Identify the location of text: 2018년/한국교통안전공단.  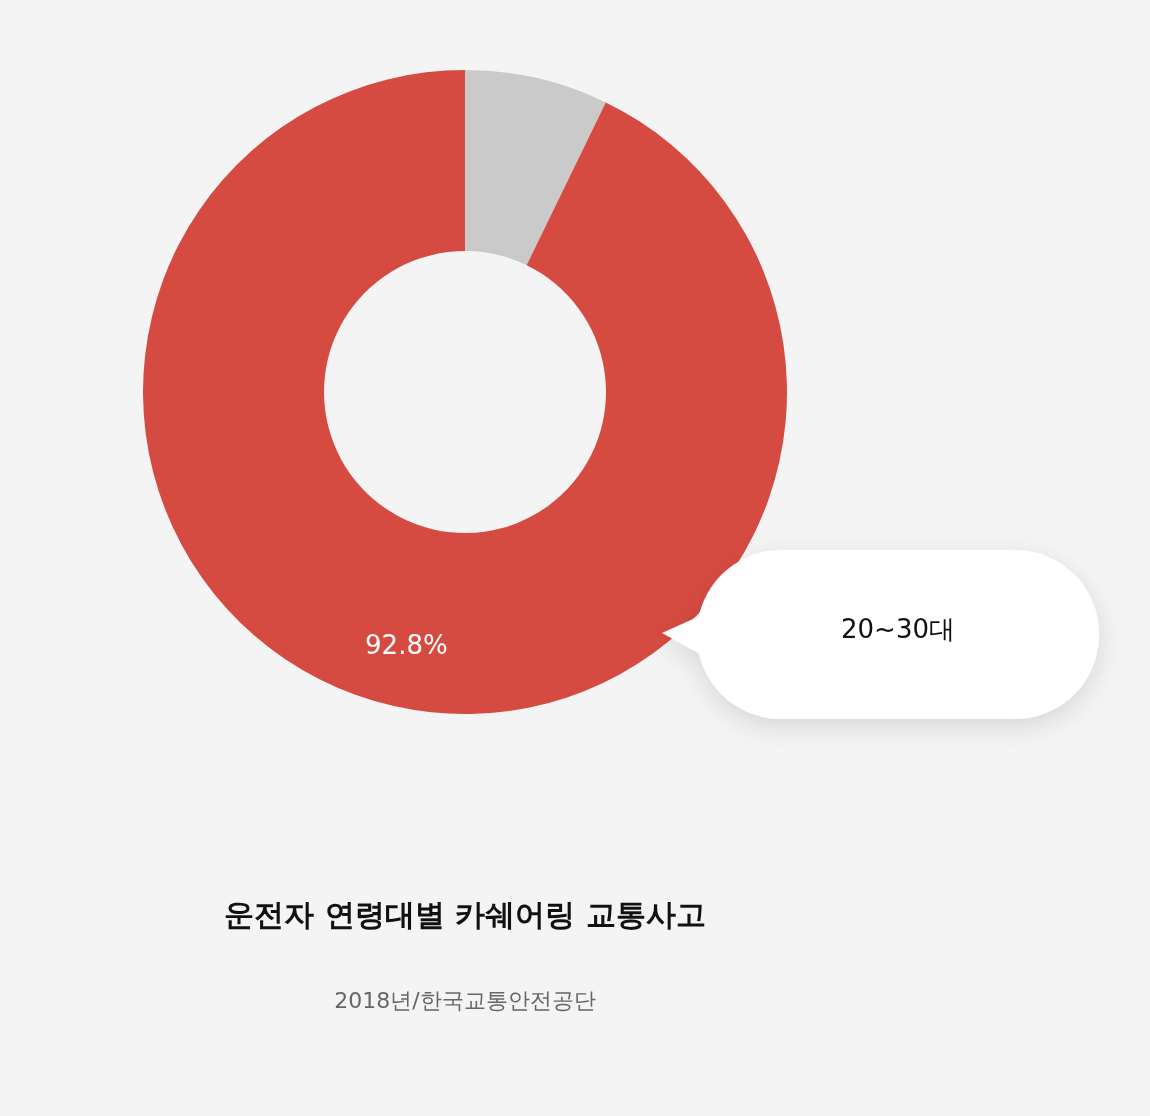
(465, 1000).